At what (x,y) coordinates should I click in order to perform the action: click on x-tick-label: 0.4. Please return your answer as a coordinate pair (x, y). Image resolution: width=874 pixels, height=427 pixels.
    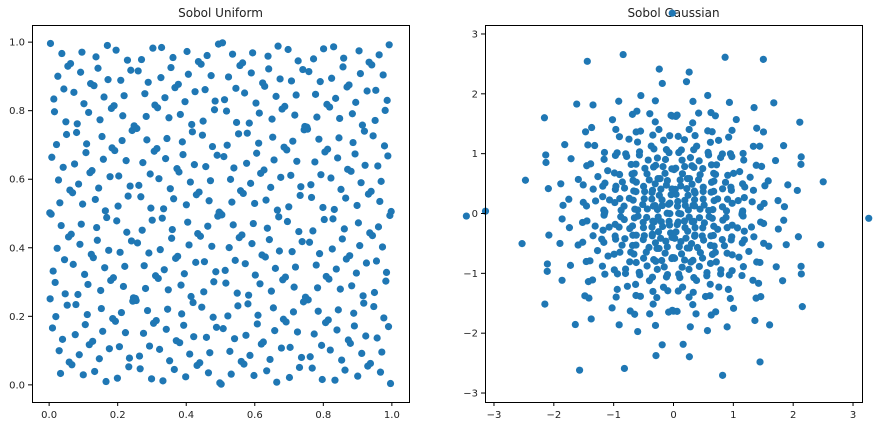
    Looking at the image, I should click on (186, 415).